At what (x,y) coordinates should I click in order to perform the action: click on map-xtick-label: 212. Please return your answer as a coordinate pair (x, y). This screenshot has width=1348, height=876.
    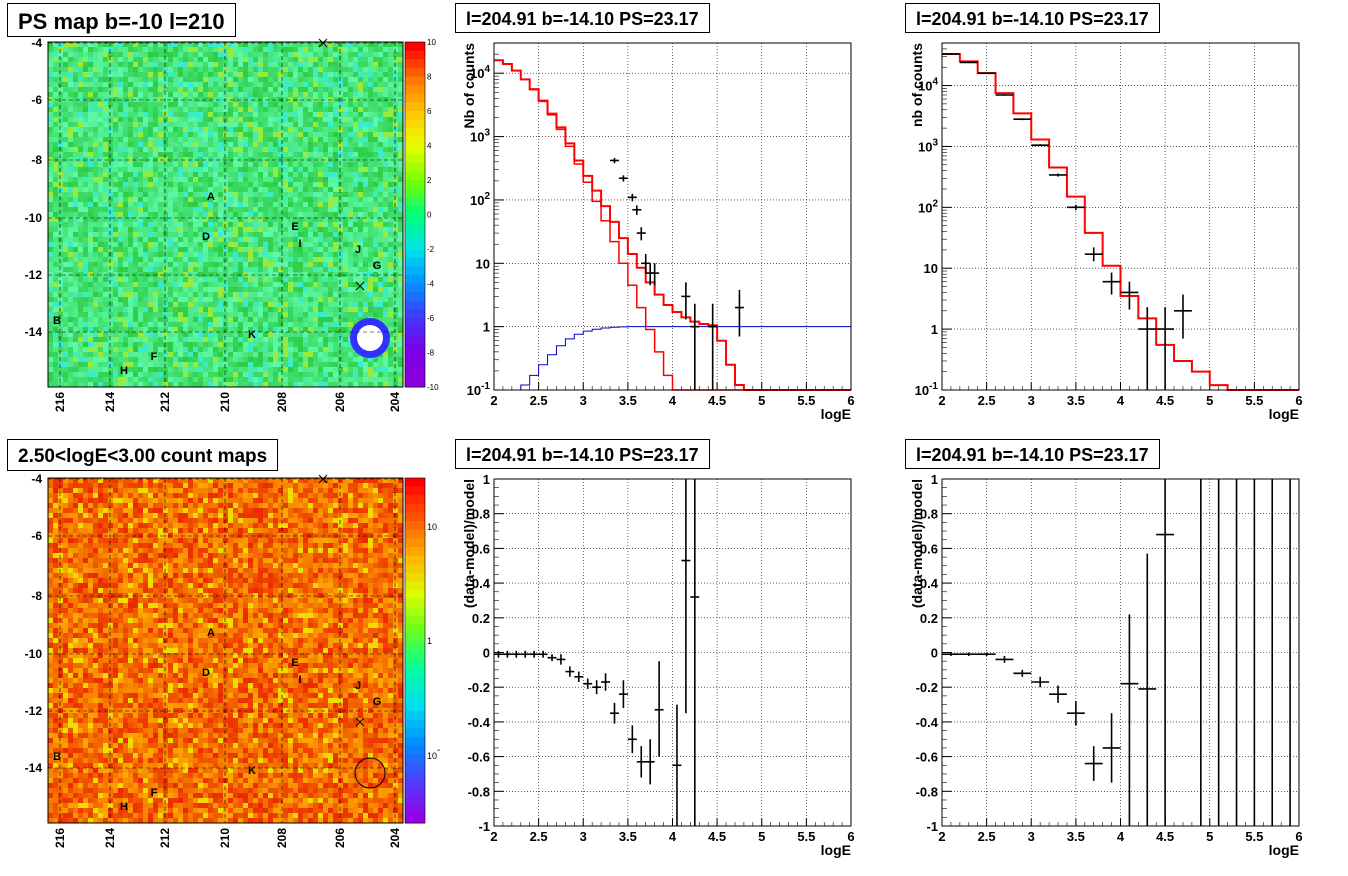
    Looking at the image, I should click on (165, 838).